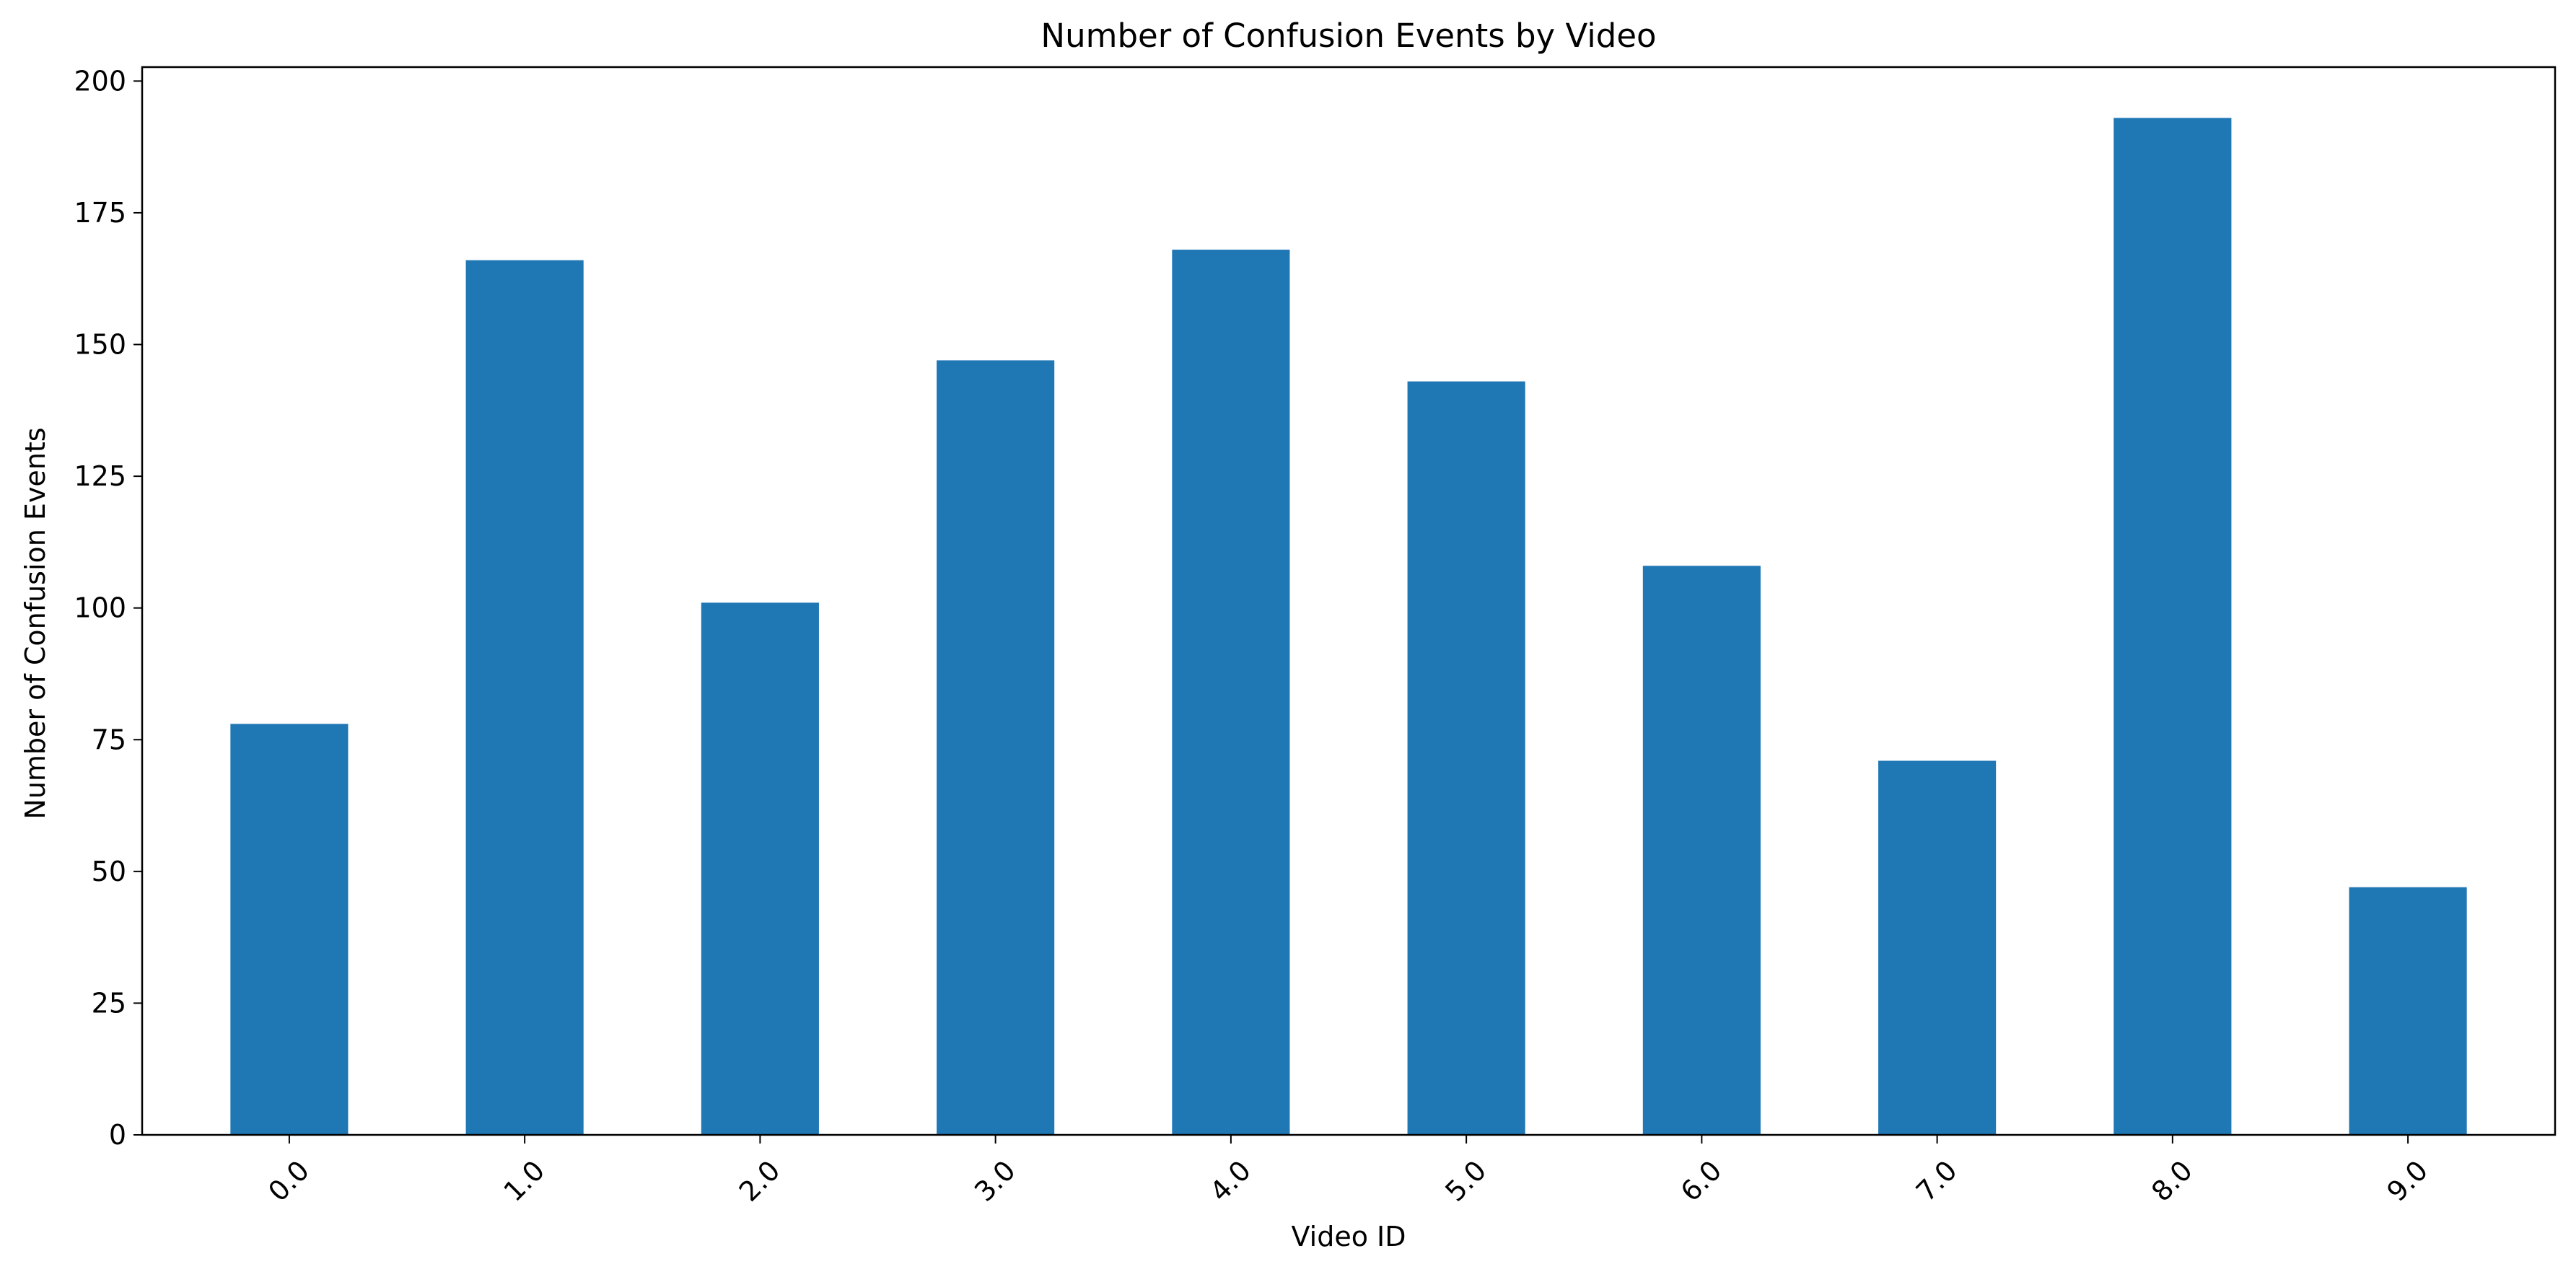  What do you see at coordinates (288, 1181) in the screenshot?
I see `x-tick-label: 0.0` at bounding box center [288, 1181].